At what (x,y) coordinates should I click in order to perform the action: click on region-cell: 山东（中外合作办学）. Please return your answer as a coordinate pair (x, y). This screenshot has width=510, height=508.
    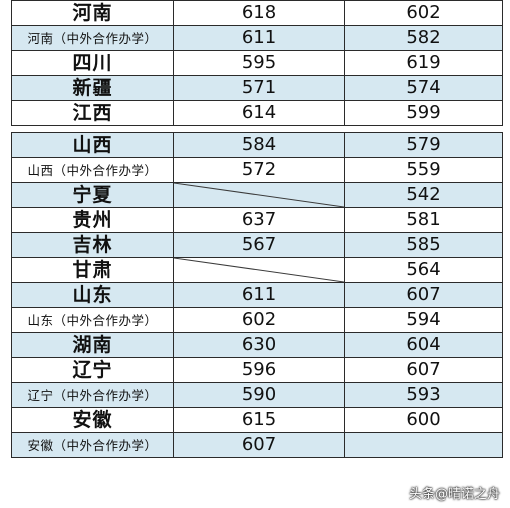
    Looking at the image, I should click on (92, 320).